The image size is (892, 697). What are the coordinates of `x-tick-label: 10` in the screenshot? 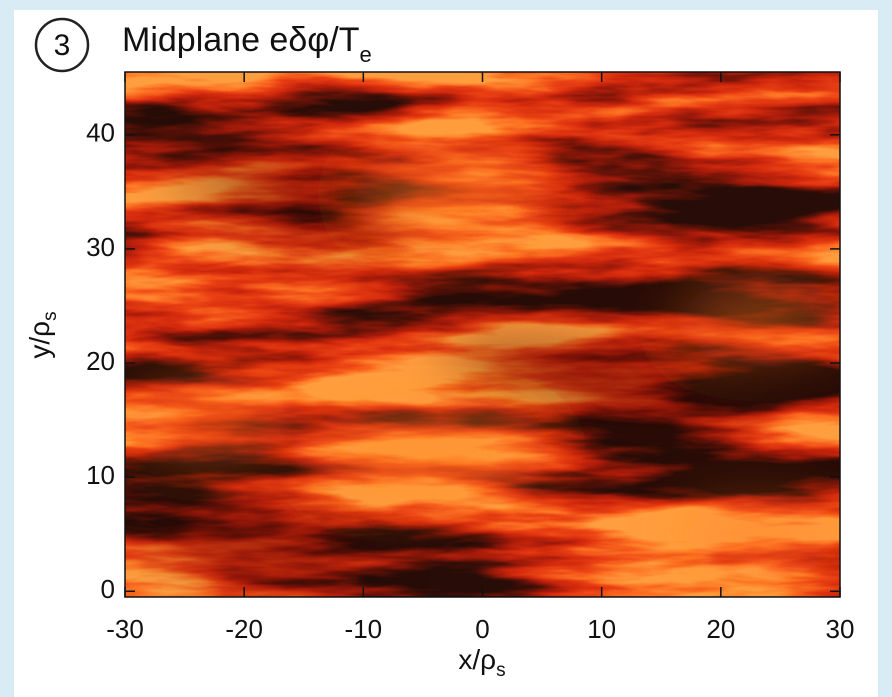 It's located at (601, 629).